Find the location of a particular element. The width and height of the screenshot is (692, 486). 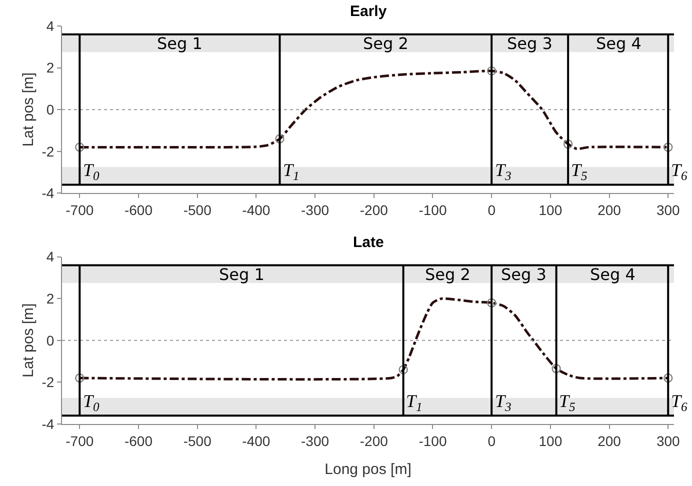

chart-title: Late is located at coordinates (368, 242).